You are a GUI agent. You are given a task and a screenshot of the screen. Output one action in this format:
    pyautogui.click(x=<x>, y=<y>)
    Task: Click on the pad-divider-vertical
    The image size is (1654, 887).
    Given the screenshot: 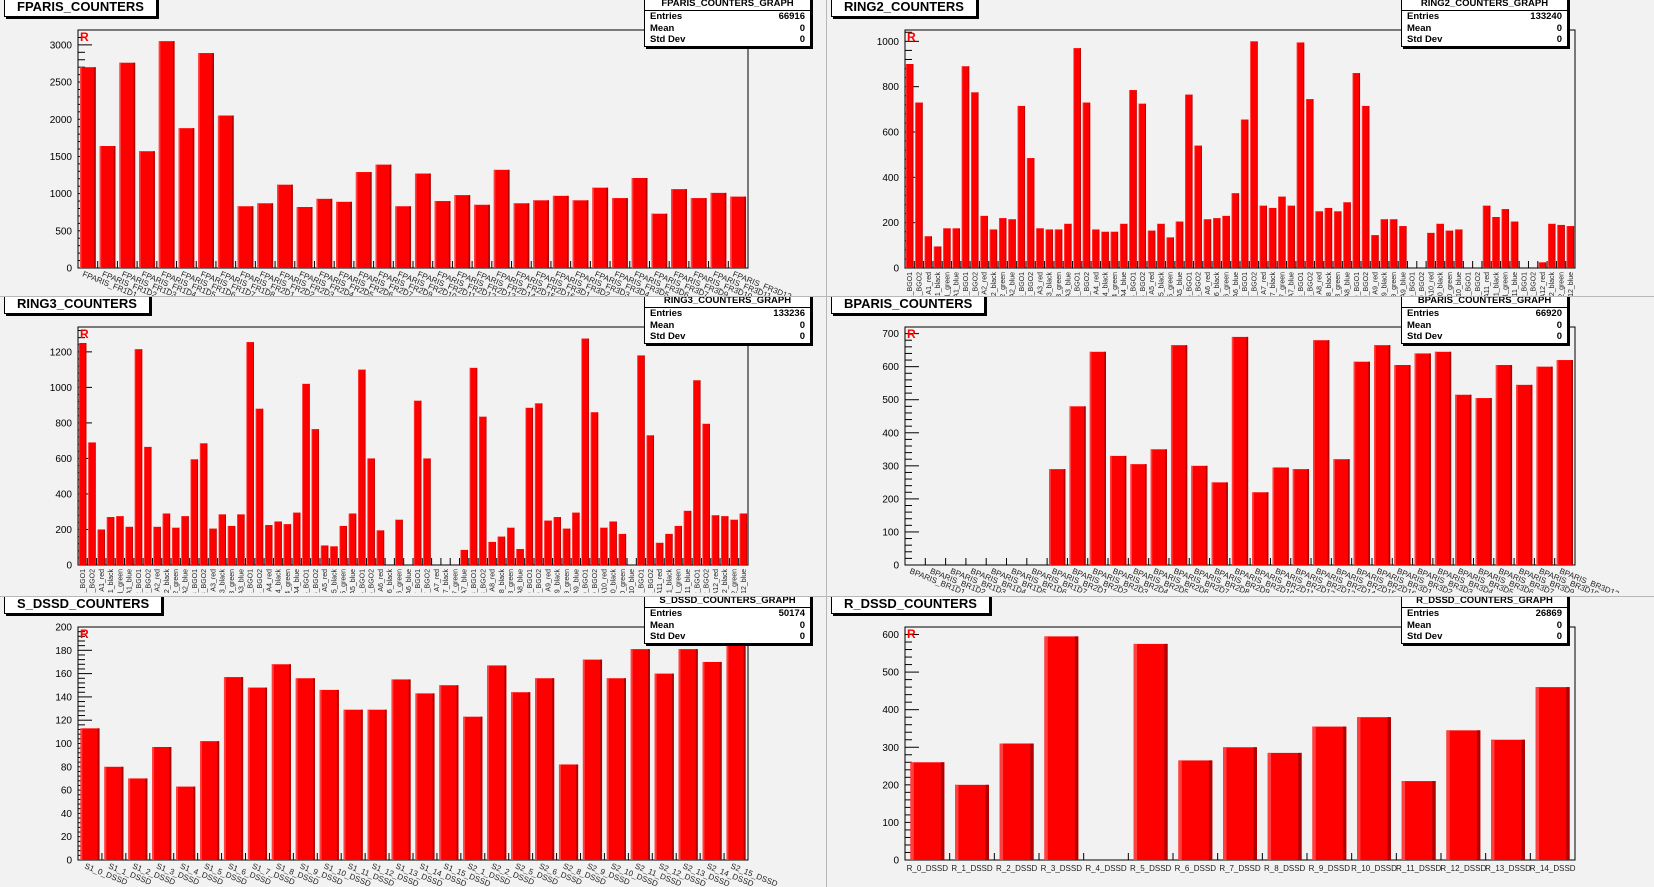 What is the action you would take?
    pyautogui.click(x=826, y=443)
    